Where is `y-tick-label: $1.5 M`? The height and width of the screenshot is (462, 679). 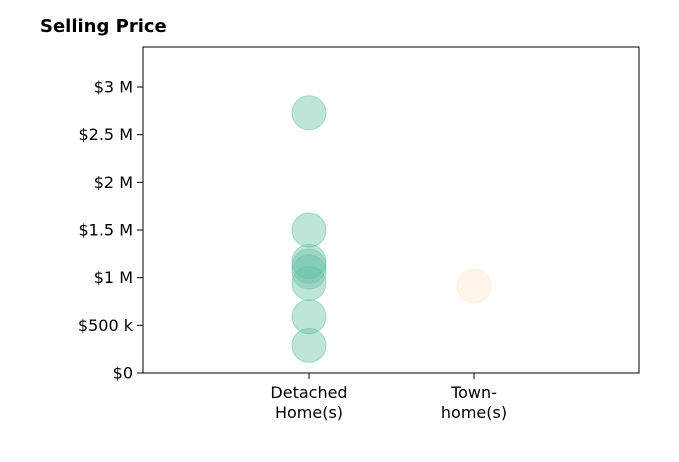
y-tick-label: $1.5 M is located at coordinates (105, 230).